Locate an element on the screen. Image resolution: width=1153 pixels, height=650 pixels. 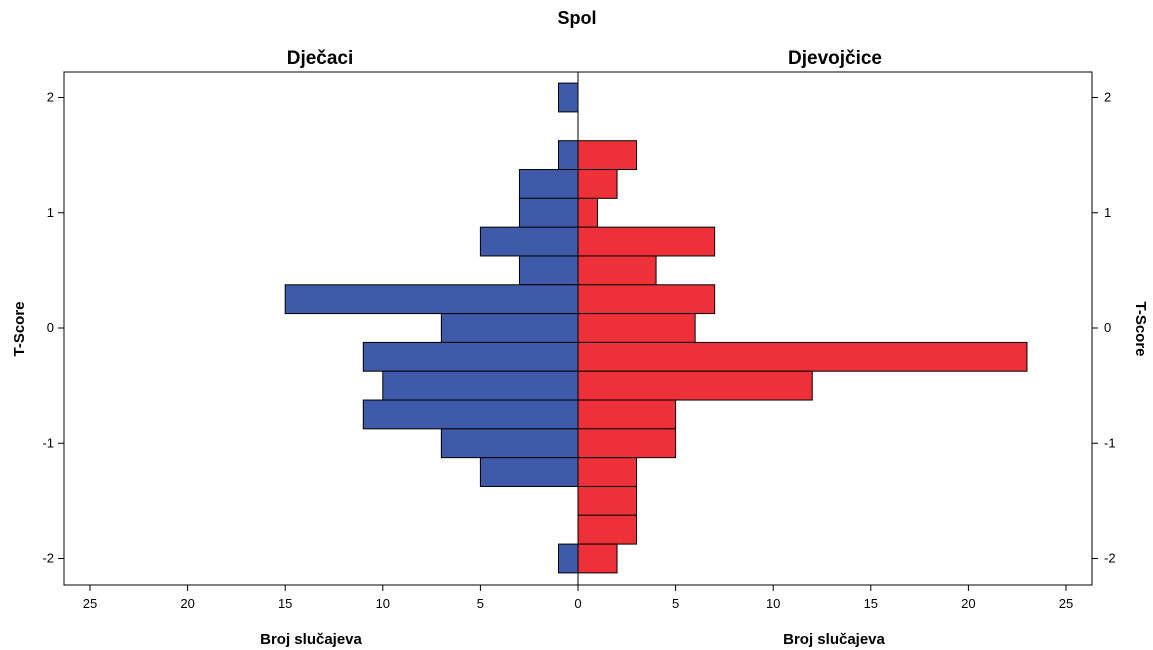
x-axis-title-right: Broj slučajeva is located at coordinates (834, 639).